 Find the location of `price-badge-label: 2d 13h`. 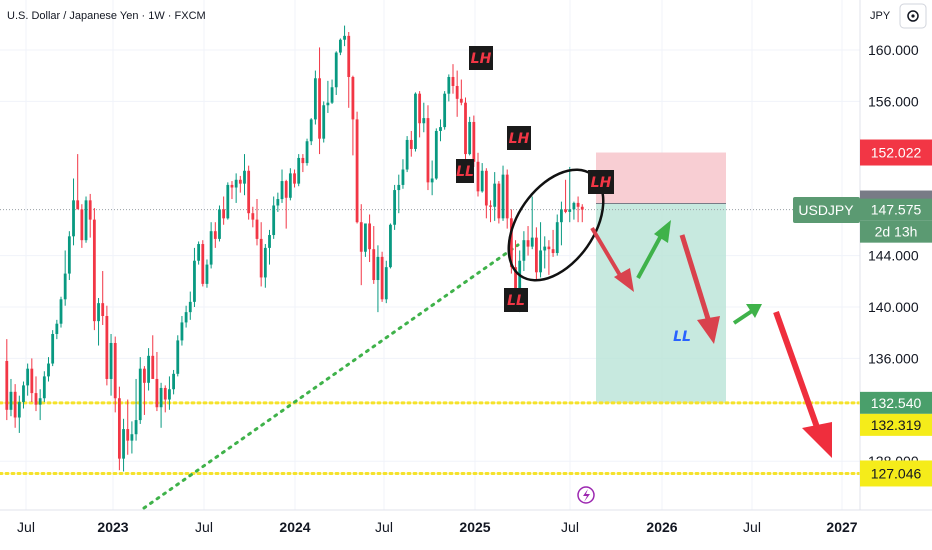

price-badge-label: 2d 13h is located at coordinates (896, 232).